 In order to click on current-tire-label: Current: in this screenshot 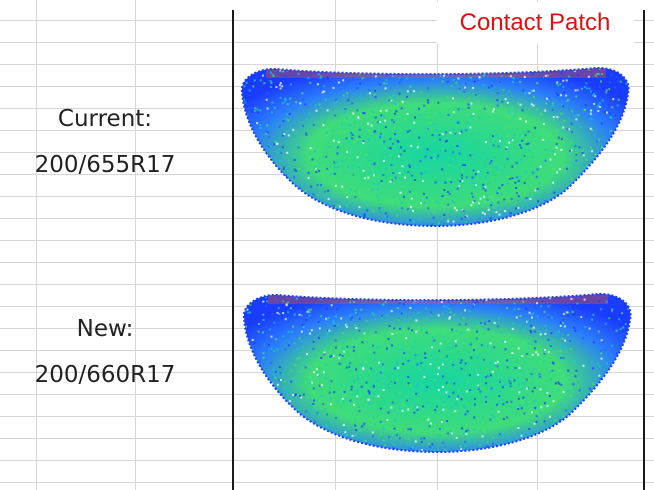, I will do `click(105, 119)`.